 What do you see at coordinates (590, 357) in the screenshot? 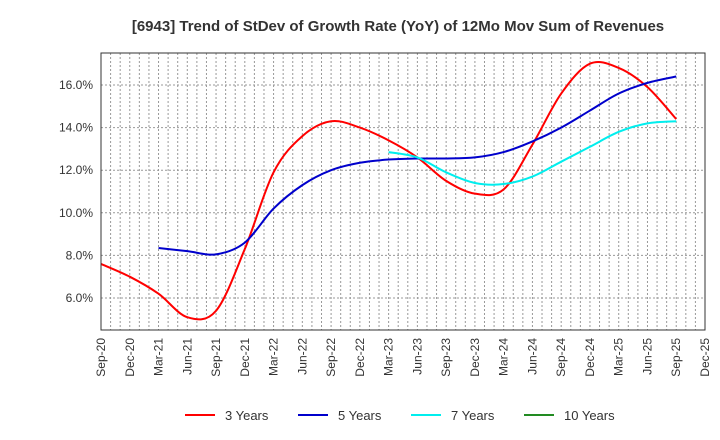
I see `x-tick-label: Dec-24` at bounding box center [590, 357].